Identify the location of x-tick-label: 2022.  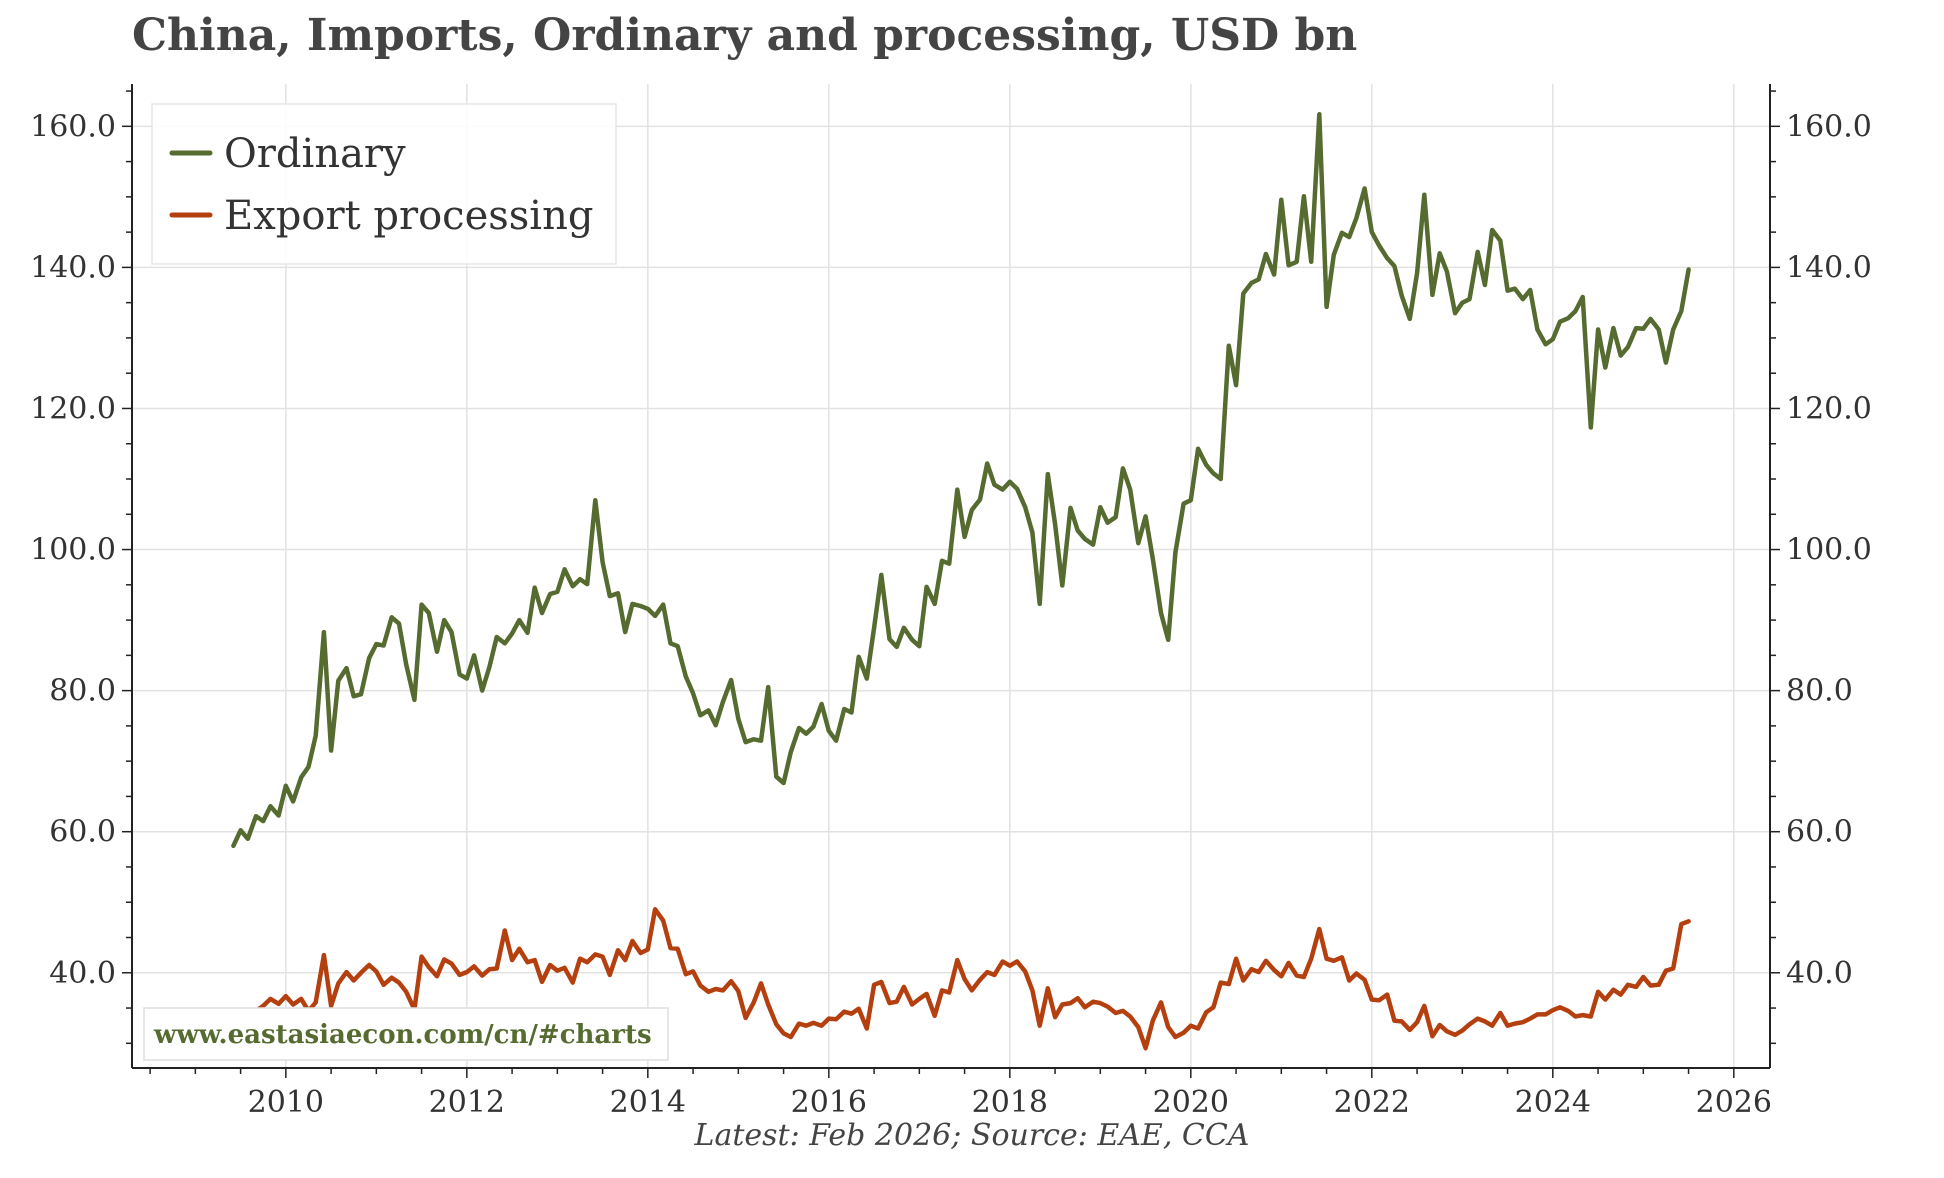
(1372, 1102).